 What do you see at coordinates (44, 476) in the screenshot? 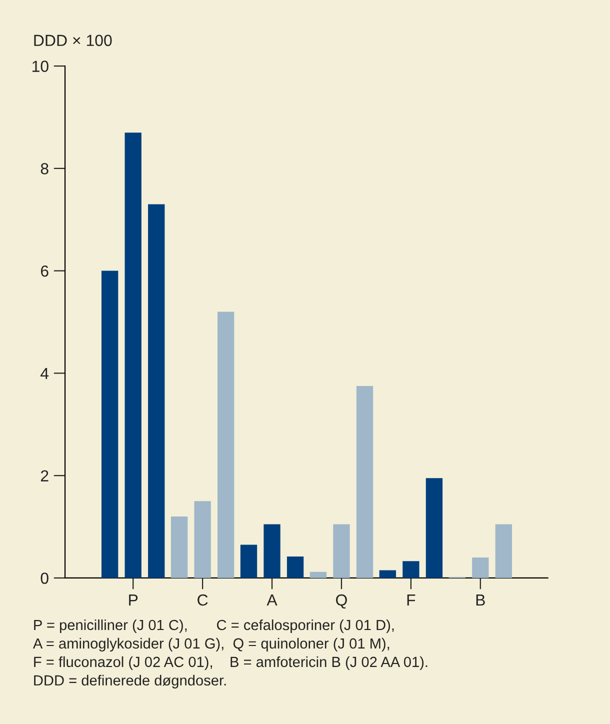
I see `y-tick-label: 2` at bounding box center [44, 476].